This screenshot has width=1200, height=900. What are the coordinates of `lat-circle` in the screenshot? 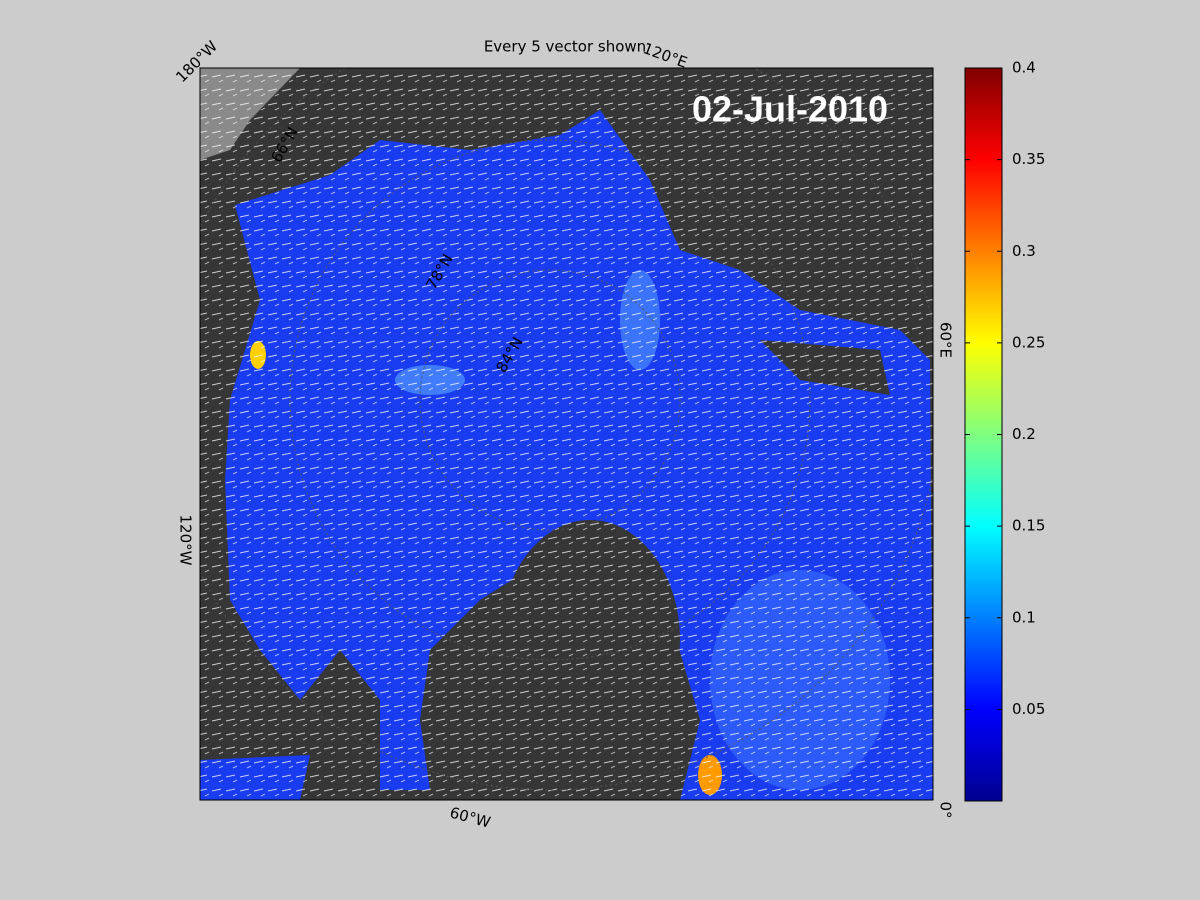 It's located at (550, 400).